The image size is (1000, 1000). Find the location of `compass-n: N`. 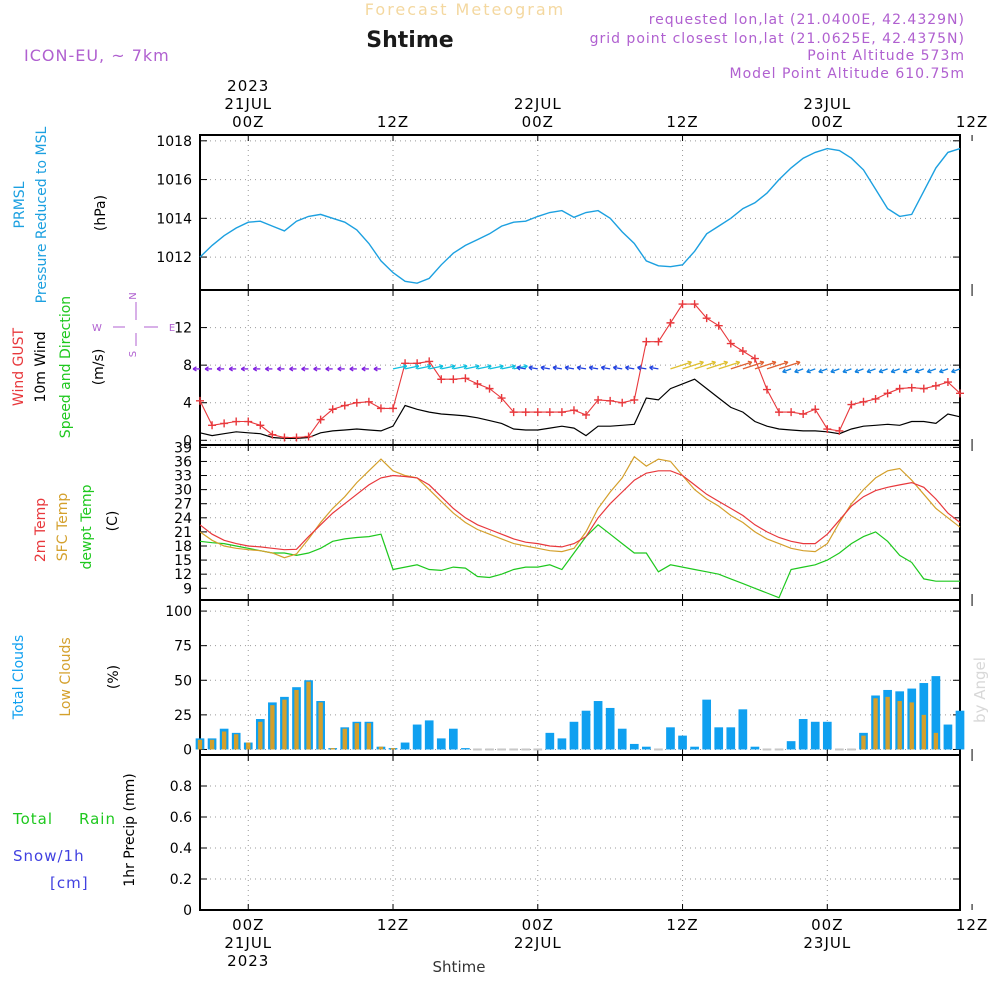

compass-n: N is located at coordinates (133, 295).